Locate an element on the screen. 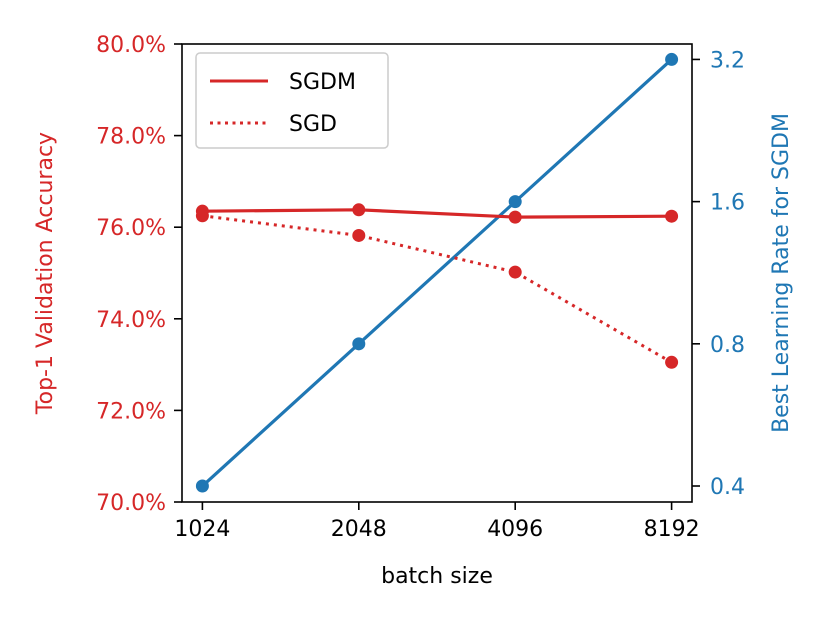 This screenshot has height=623, width=830. legend-sgd-label: SGD is located at coordinates (313, 124).